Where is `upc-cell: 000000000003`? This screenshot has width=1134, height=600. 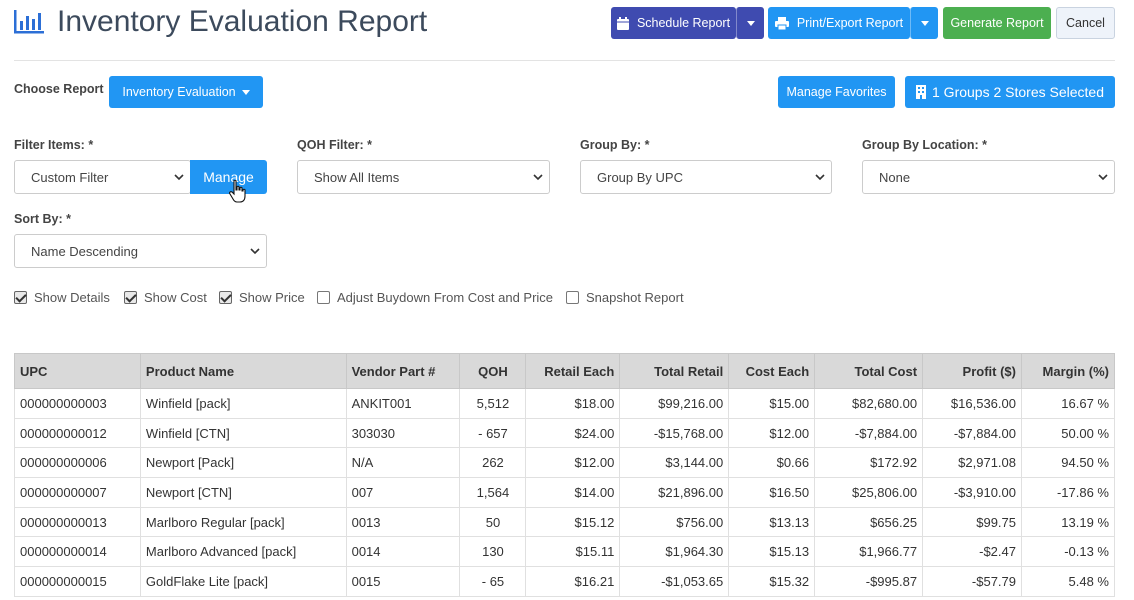 upc-cell: 000000000003 is located at coordinates (77, 403).